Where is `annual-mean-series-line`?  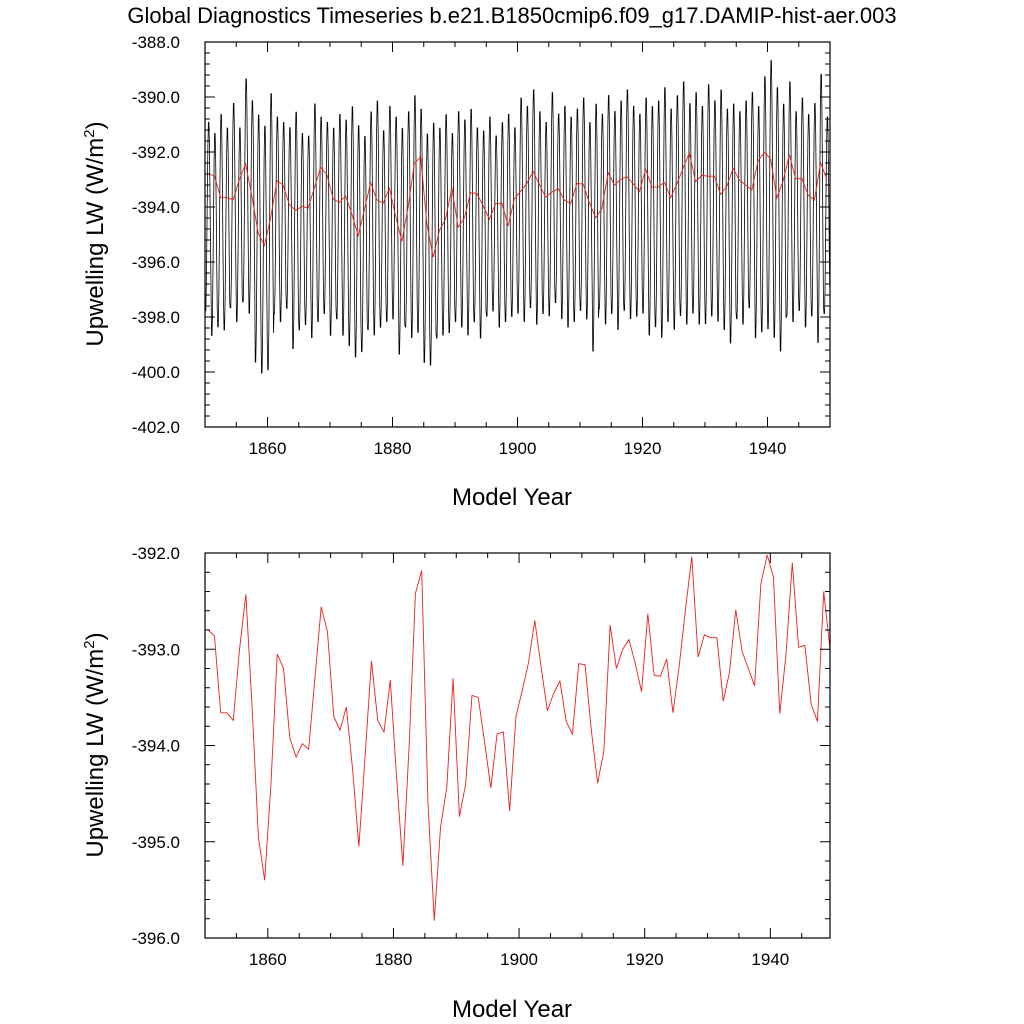 annual-mean-series-line is located at coordinates (518, 204).